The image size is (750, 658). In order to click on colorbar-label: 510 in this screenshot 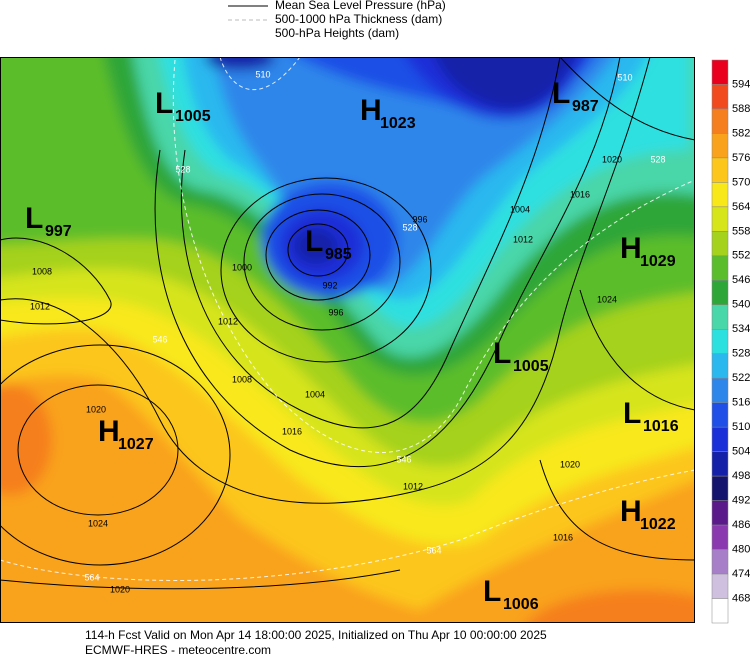, I will do `click(741, 427)`.